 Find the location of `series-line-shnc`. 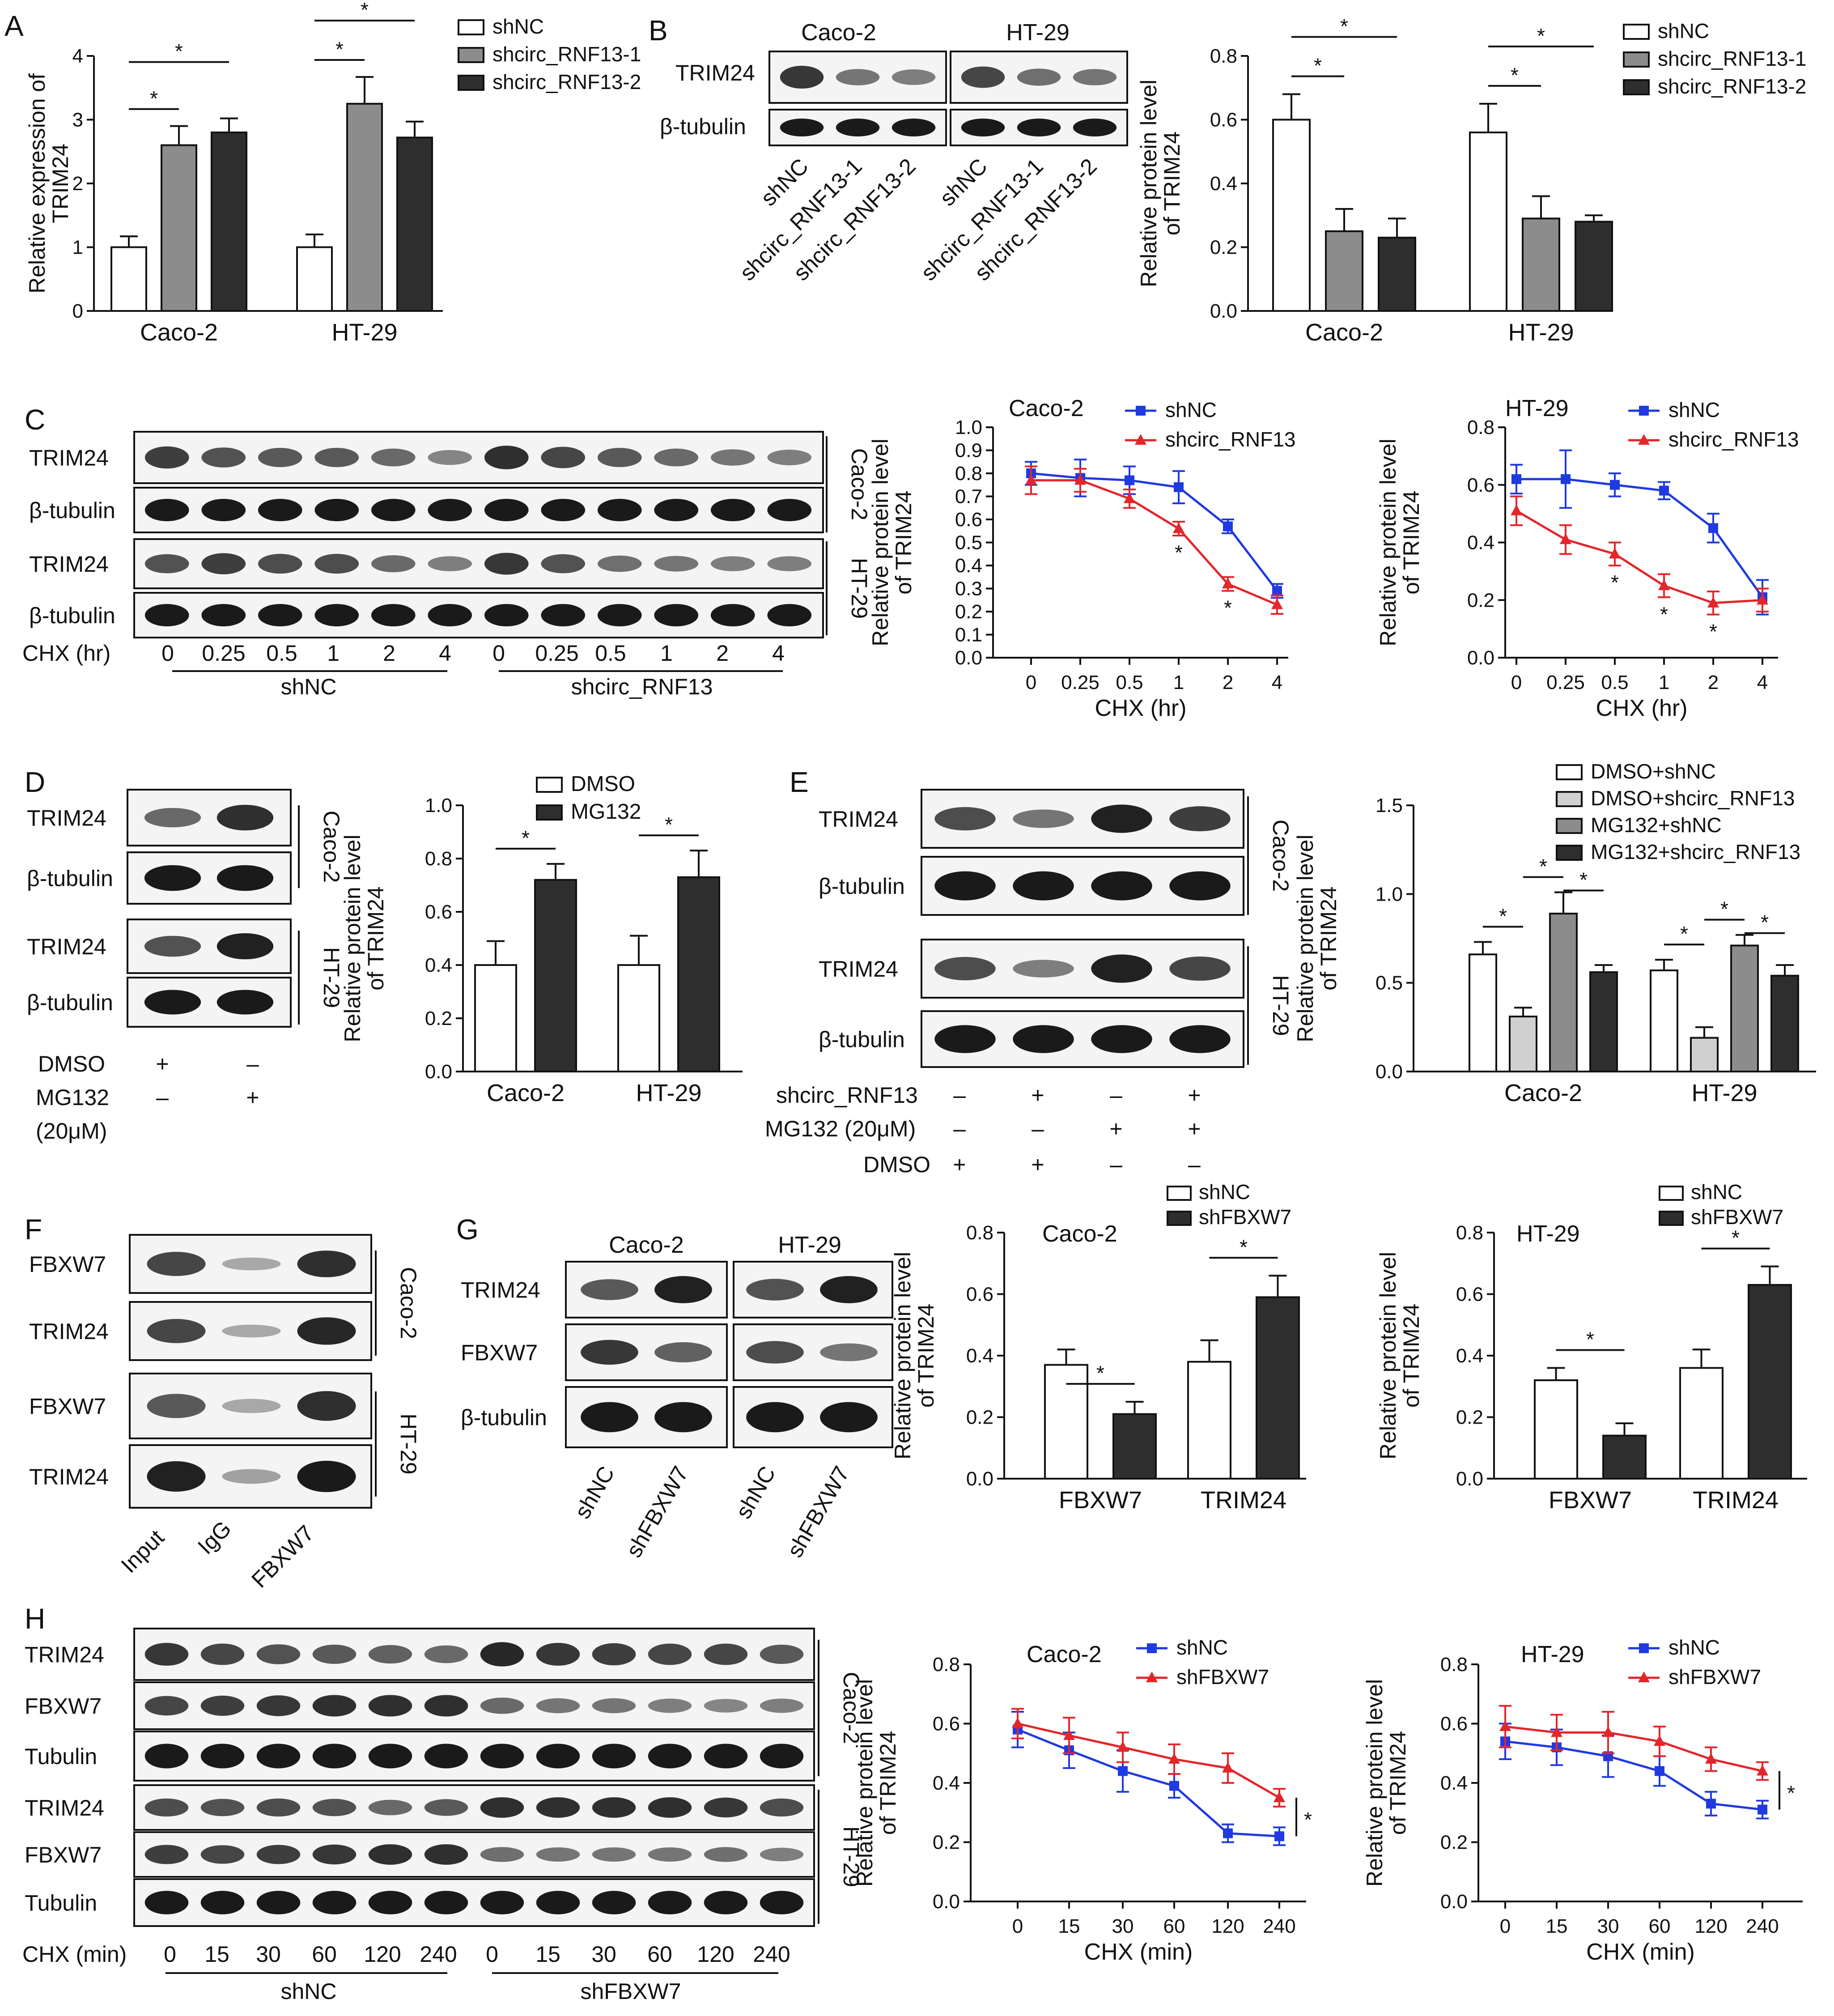

series-line-shnc is located at coordinates (1148, 1782).